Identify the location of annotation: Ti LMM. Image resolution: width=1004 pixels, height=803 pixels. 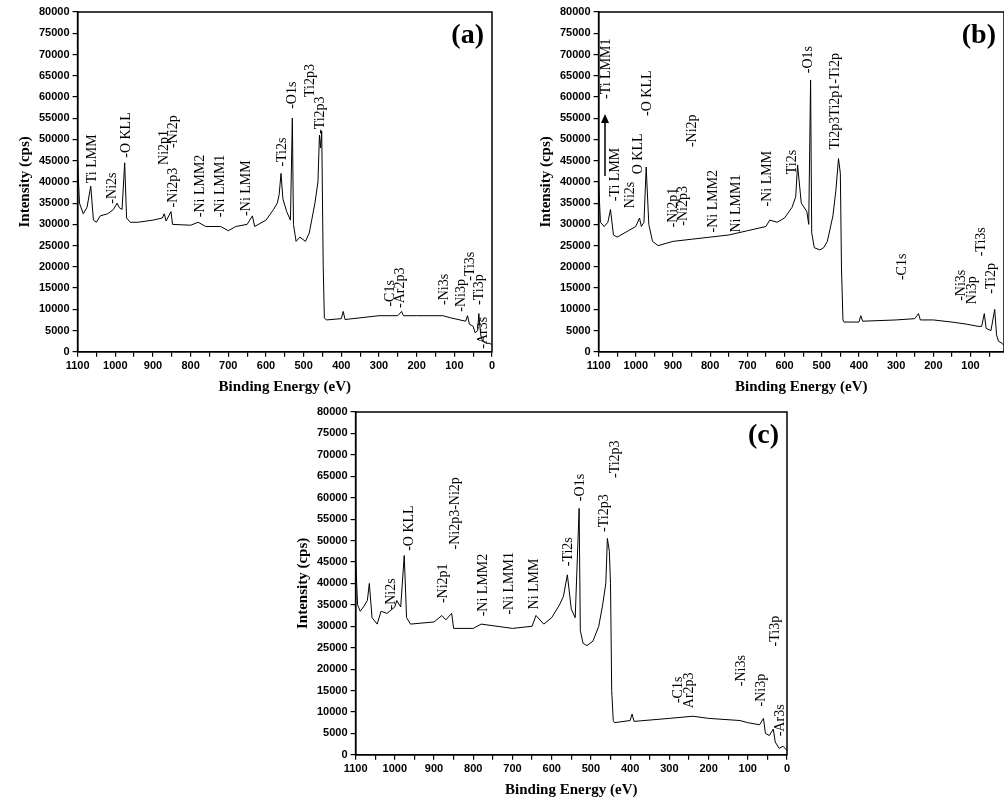
(91, 158).